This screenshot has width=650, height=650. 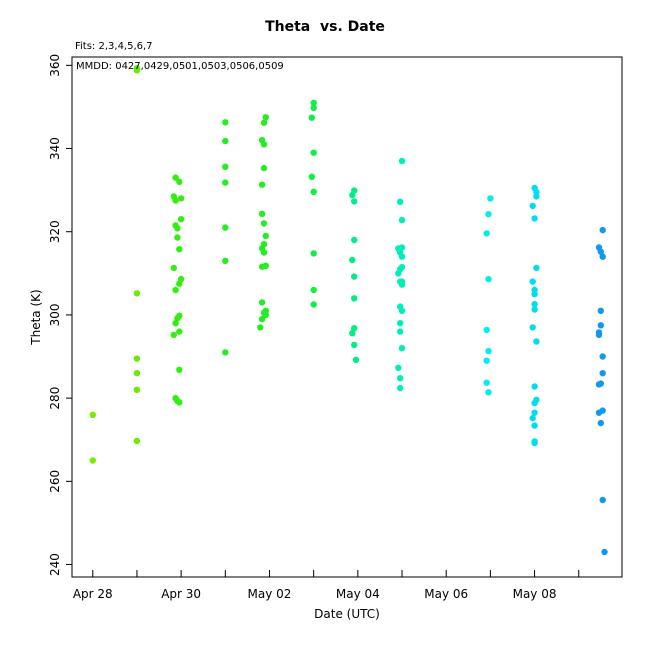 I want to click on fits-label: Fits: 2,3,4,5,6,7, so click(x=114, y=46).